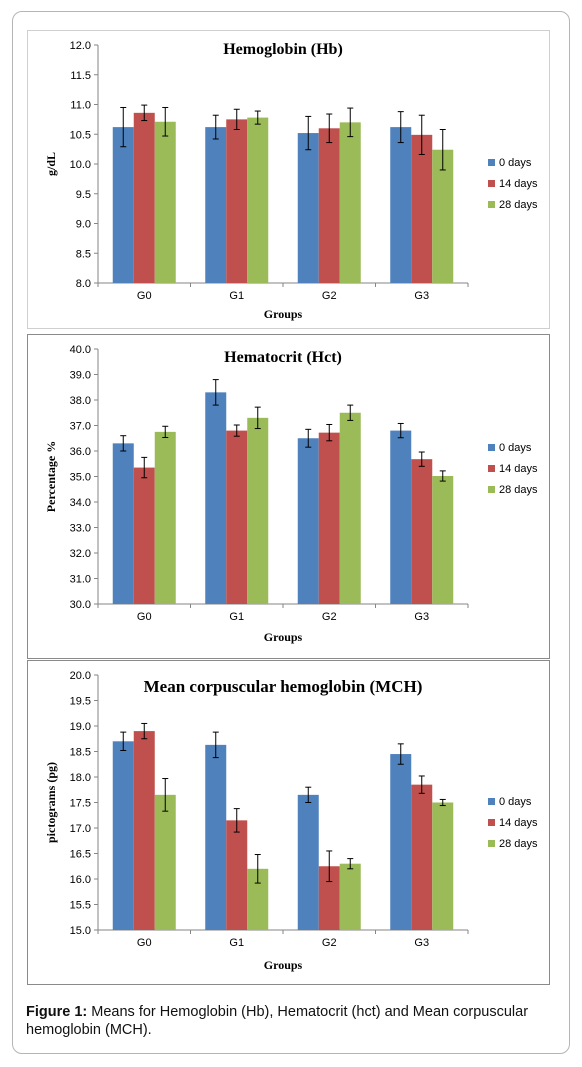 This screenshot has height=1067, width=582. What do you see at coordinates (80, 676) in the screenshot?
I see `mch-y-tick-label: 20.0` at bounding box center [80, 676].